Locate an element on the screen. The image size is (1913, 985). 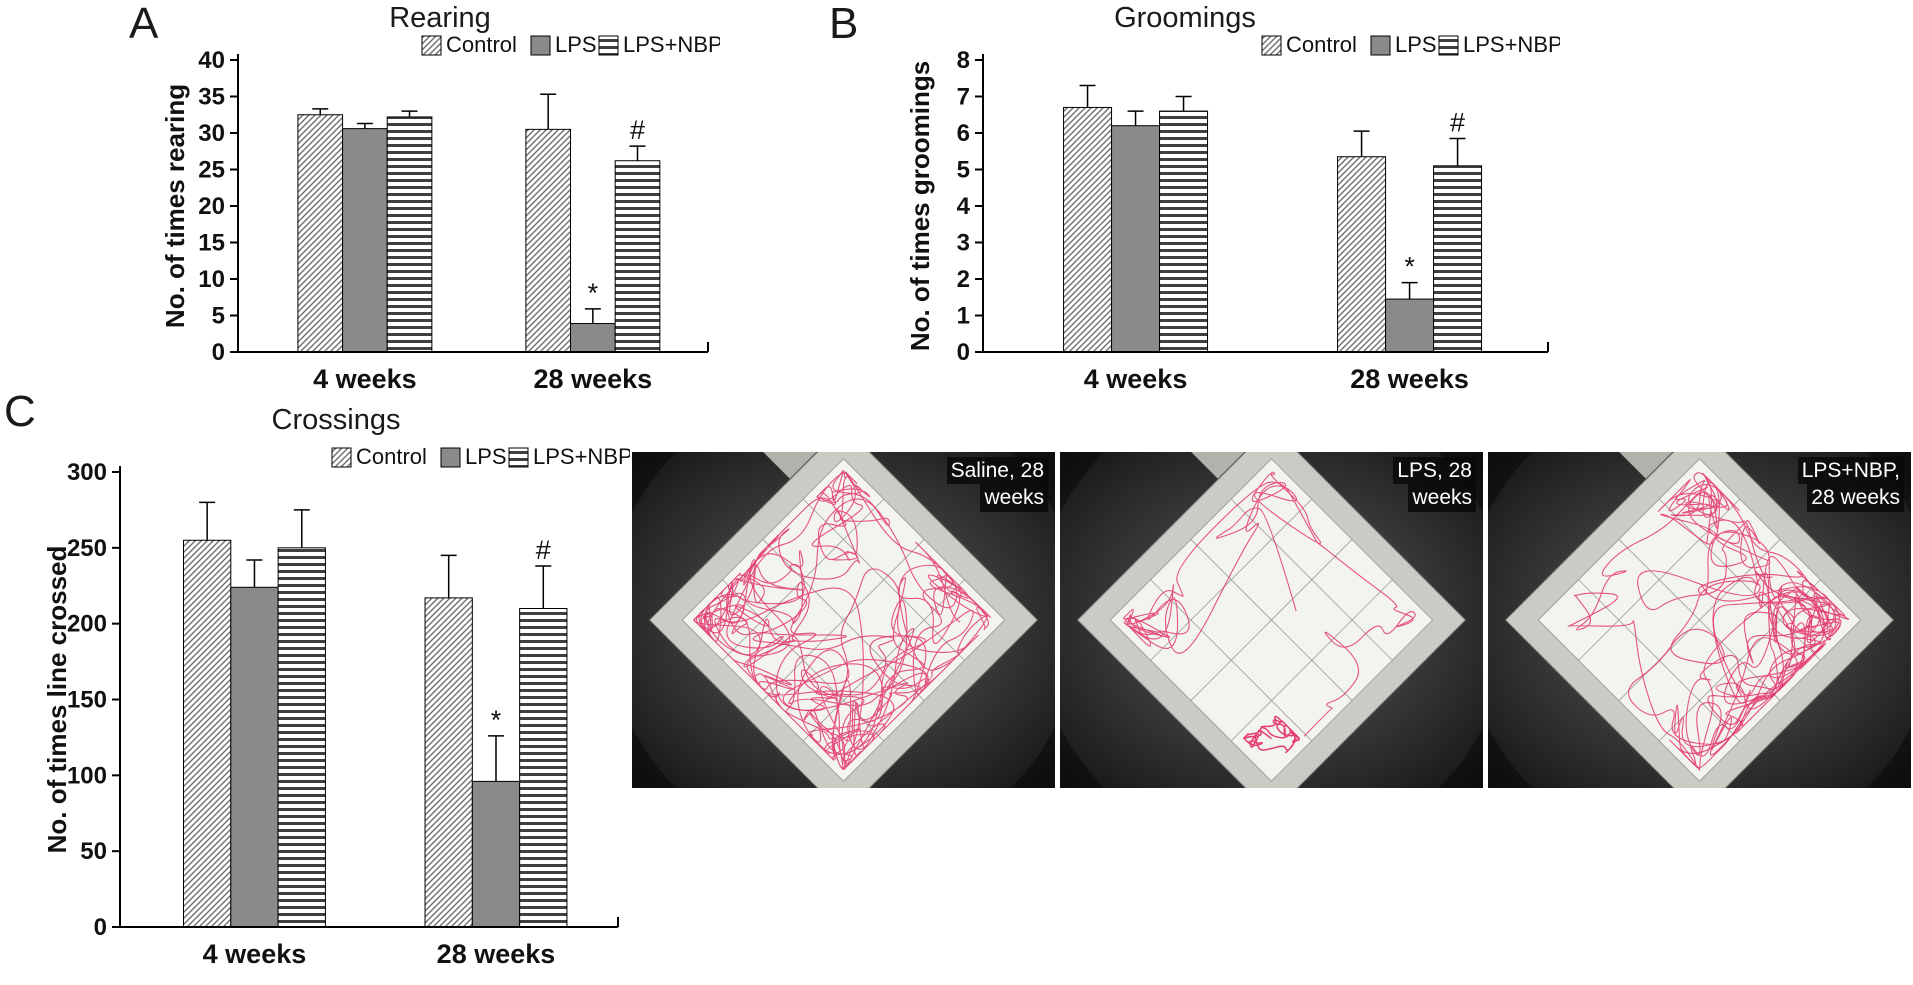
track-label-lps: LPS, 28 weeks is located at coordinates (1434, 484).